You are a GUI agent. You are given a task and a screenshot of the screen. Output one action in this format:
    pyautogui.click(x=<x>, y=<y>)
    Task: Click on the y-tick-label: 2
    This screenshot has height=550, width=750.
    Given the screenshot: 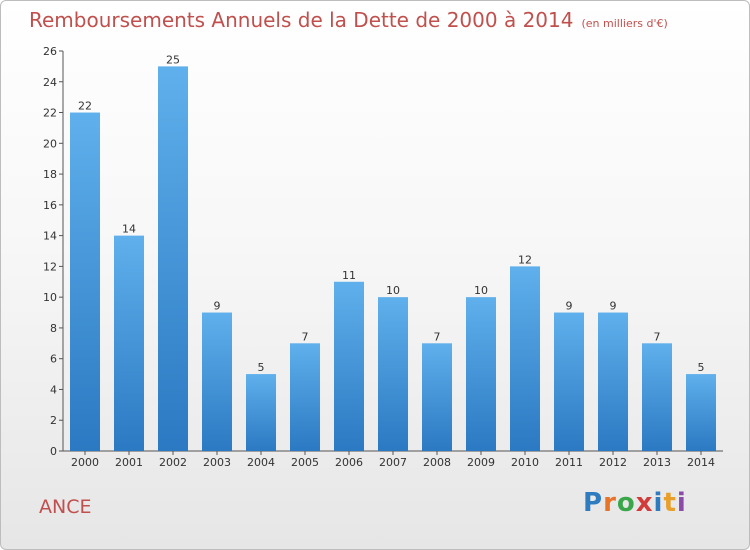 What is the action you would take?
    pyautogui.click(x=53, y=420)
    